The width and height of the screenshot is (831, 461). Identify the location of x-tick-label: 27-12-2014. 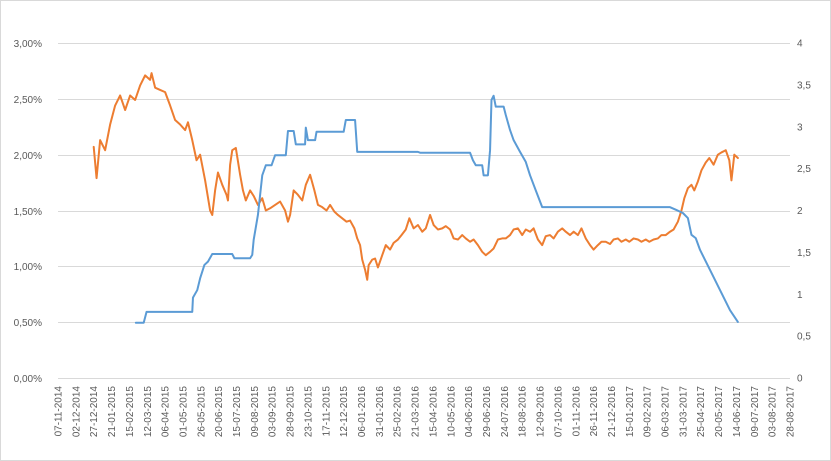
(94, 412).